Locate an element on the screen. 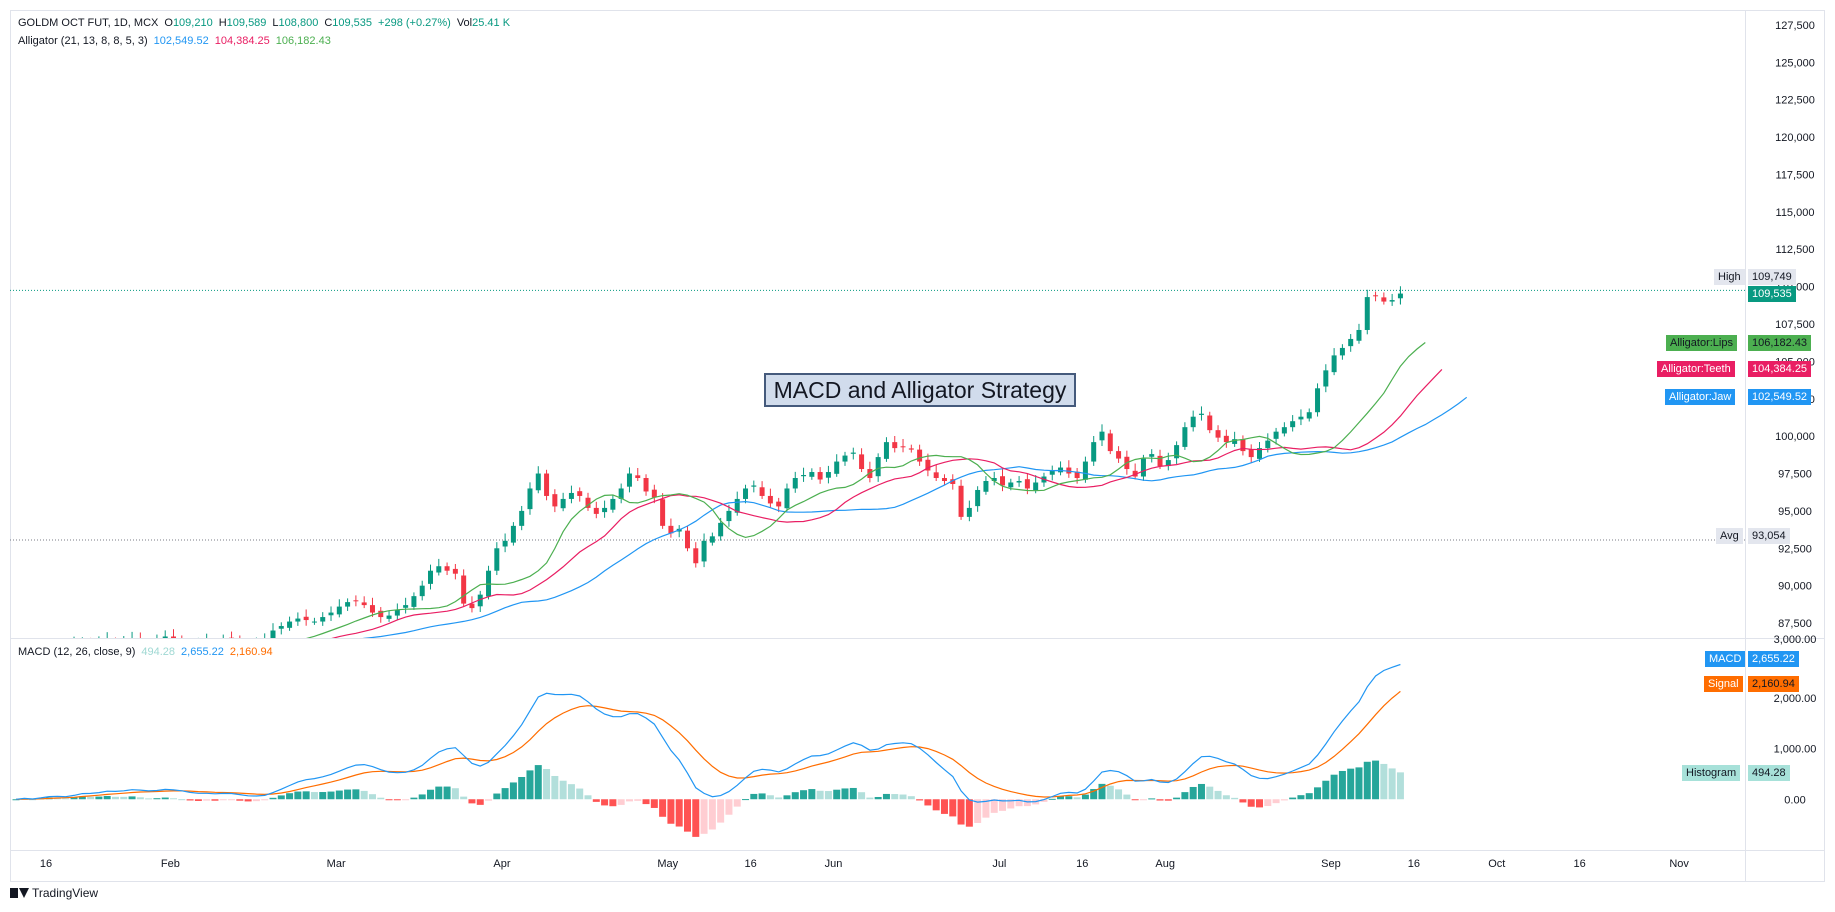 This screenshot has width=1835, height=912. high-label: High is located at coordinates (1729, 277).